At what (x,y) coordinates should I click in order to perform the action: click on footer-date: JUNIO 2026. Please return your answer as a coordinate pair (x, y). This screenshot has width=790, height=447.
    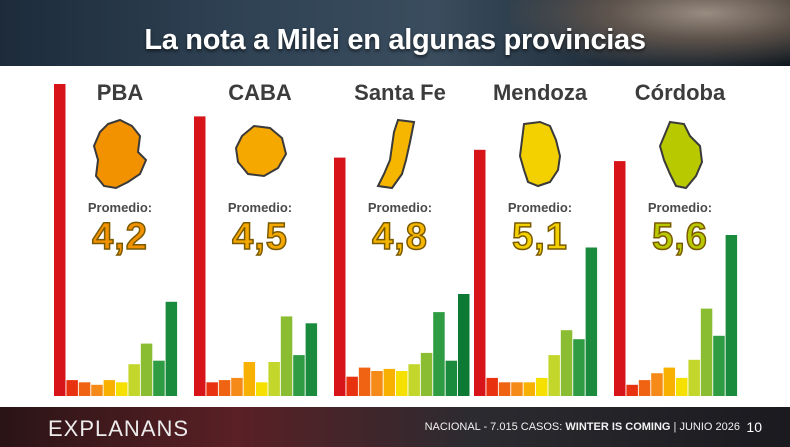
    Looking at the image, I should click on (709, 427).